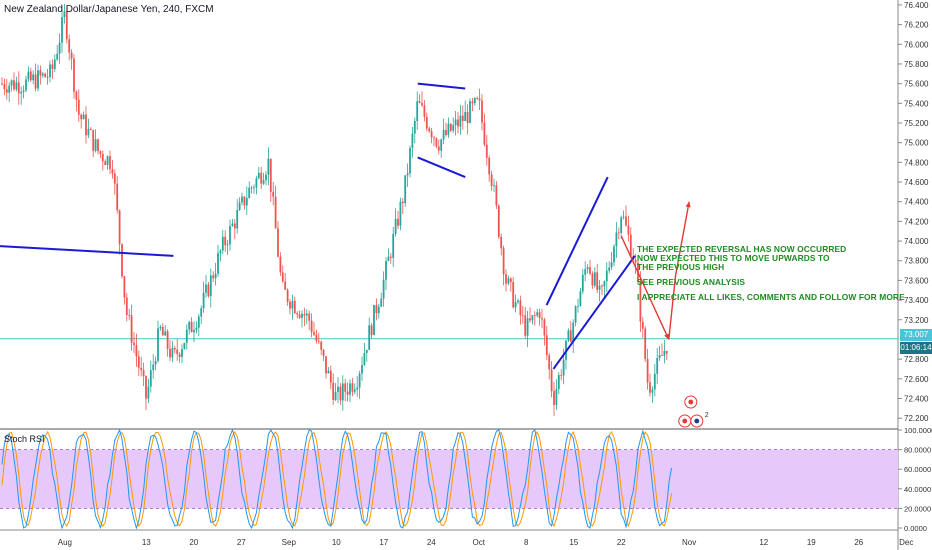 The height and width of the screenshot is (550, 932). Describe the element at coordinates (811, 542) in the screenshot. I see `time-tick-label: 19` at that location.